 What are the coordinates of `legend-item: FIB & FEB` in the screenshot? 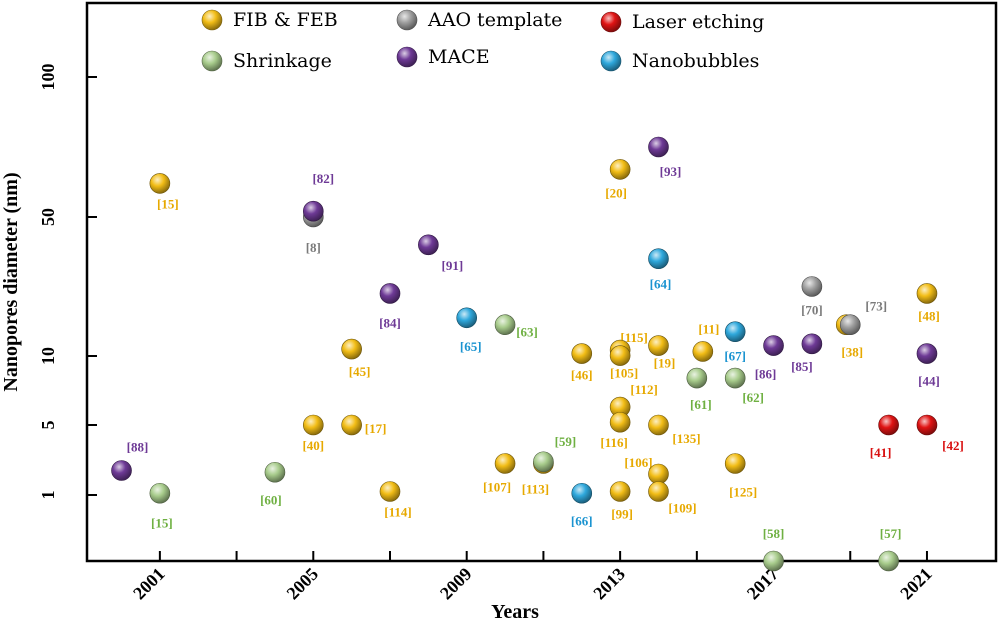 It's located at (269, 20).